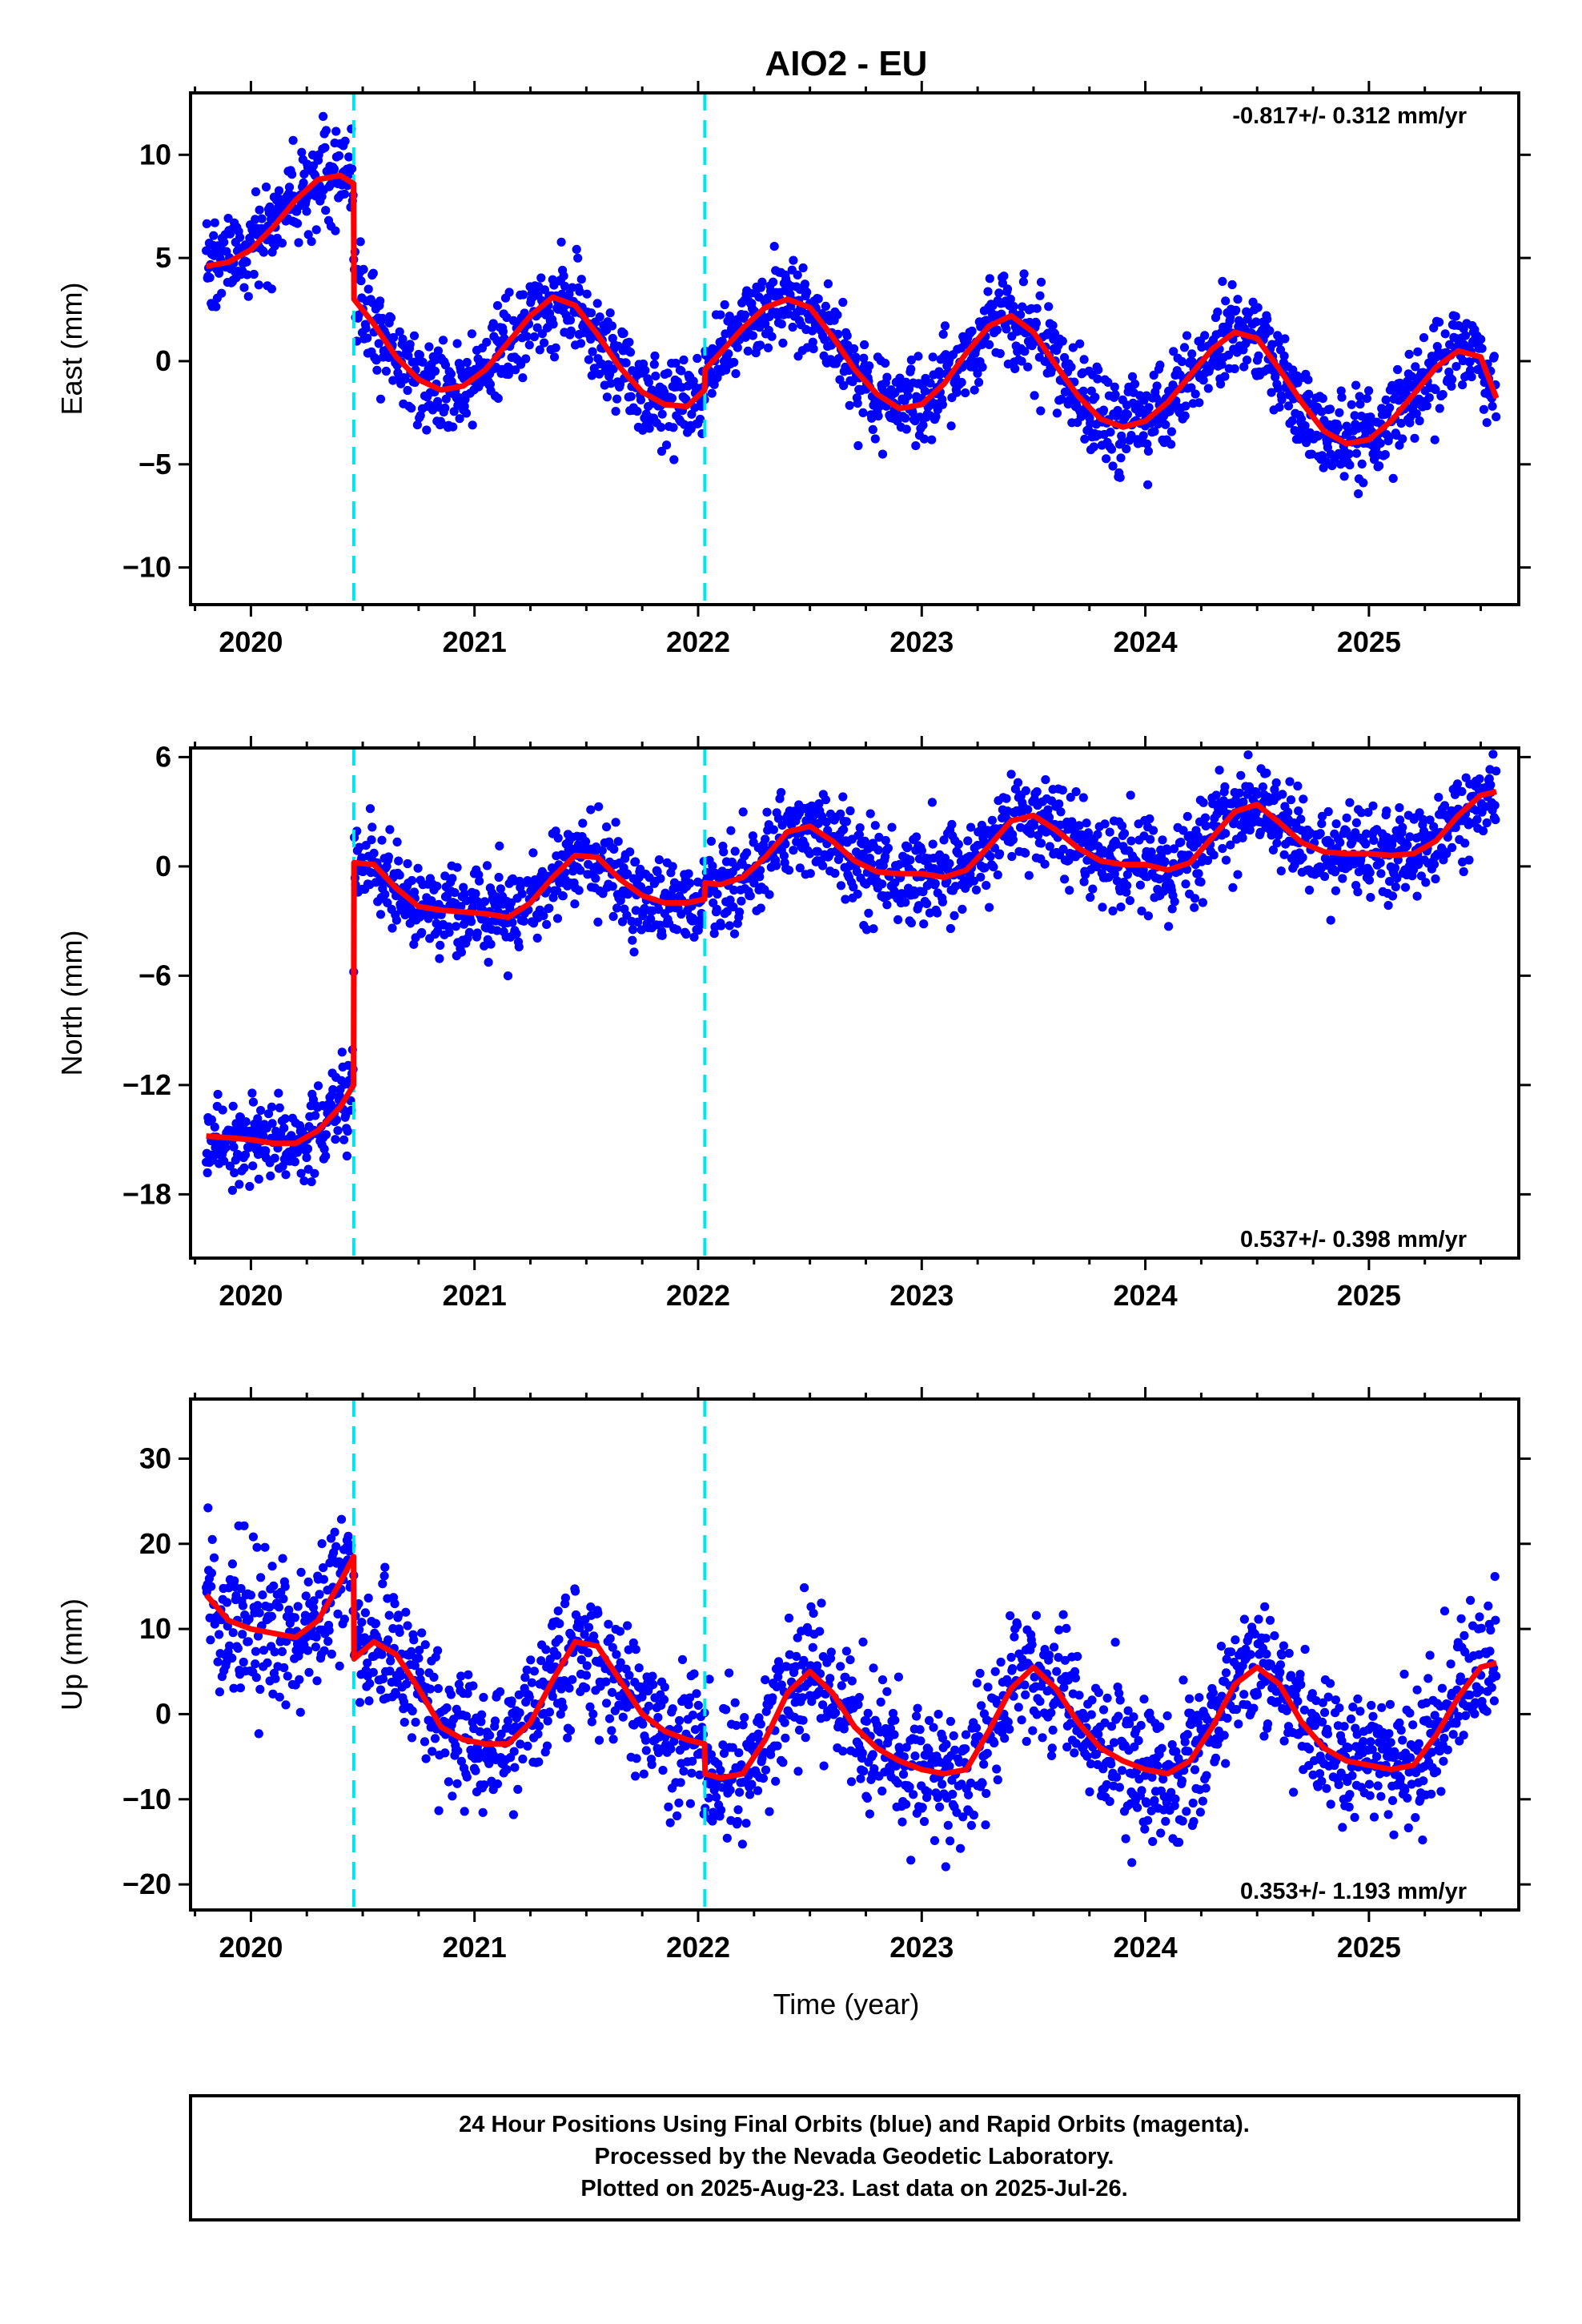 This screenshot has width=1582, height=2324. What do you see at coordinates (1146, 641) in the screenshot?
I see `east-x-tick-label: 2024` at bounding box center [1146, 641].